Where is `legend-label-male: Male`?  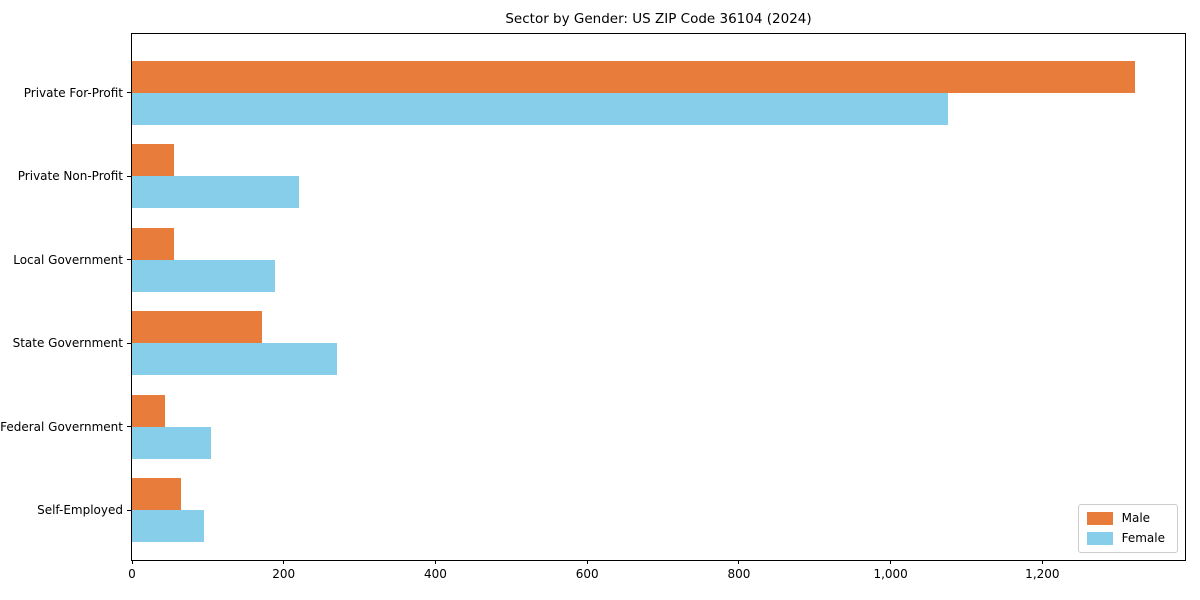
legend-label-male: Male is located at coordinates (1136, 518).